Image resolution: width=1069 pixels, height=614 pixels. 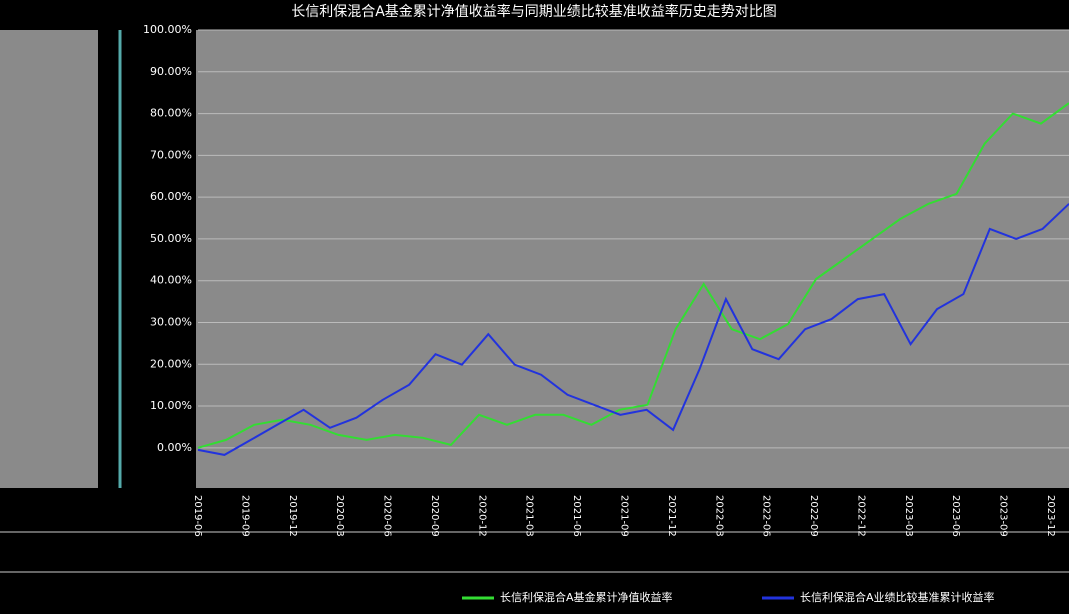 What do you see at coordinates (171, 321) in the screenshot?
I see `y-tick-label: 30.00%` at bounding box center [171, 321].